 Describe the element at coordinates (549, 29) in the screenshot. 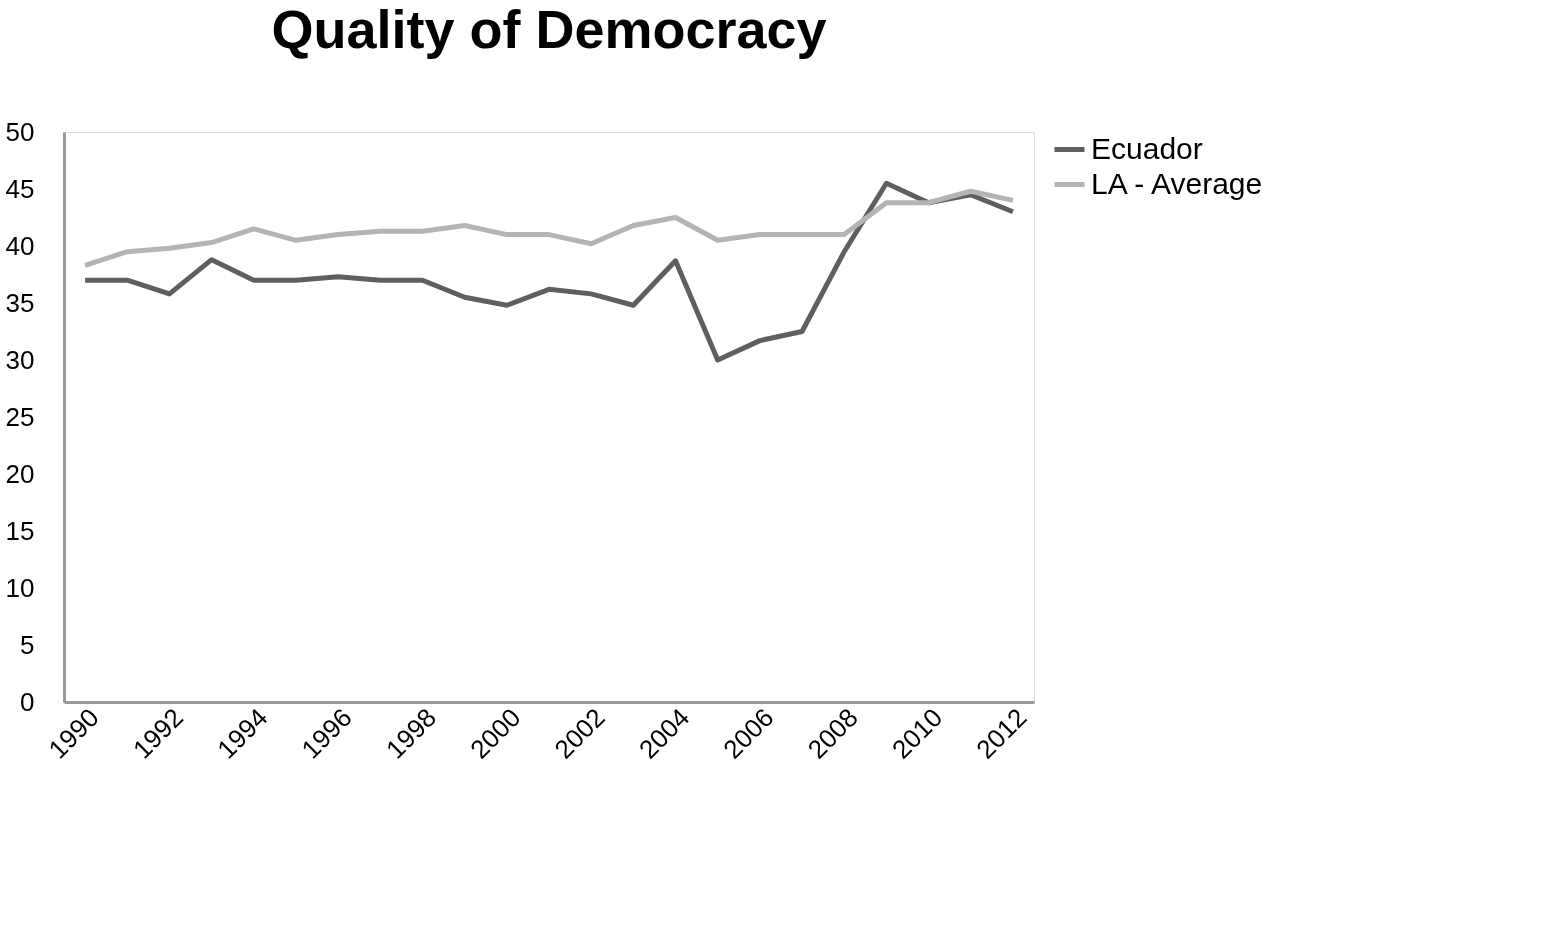

I see `chart-title: Quality of Democracy` at that location.